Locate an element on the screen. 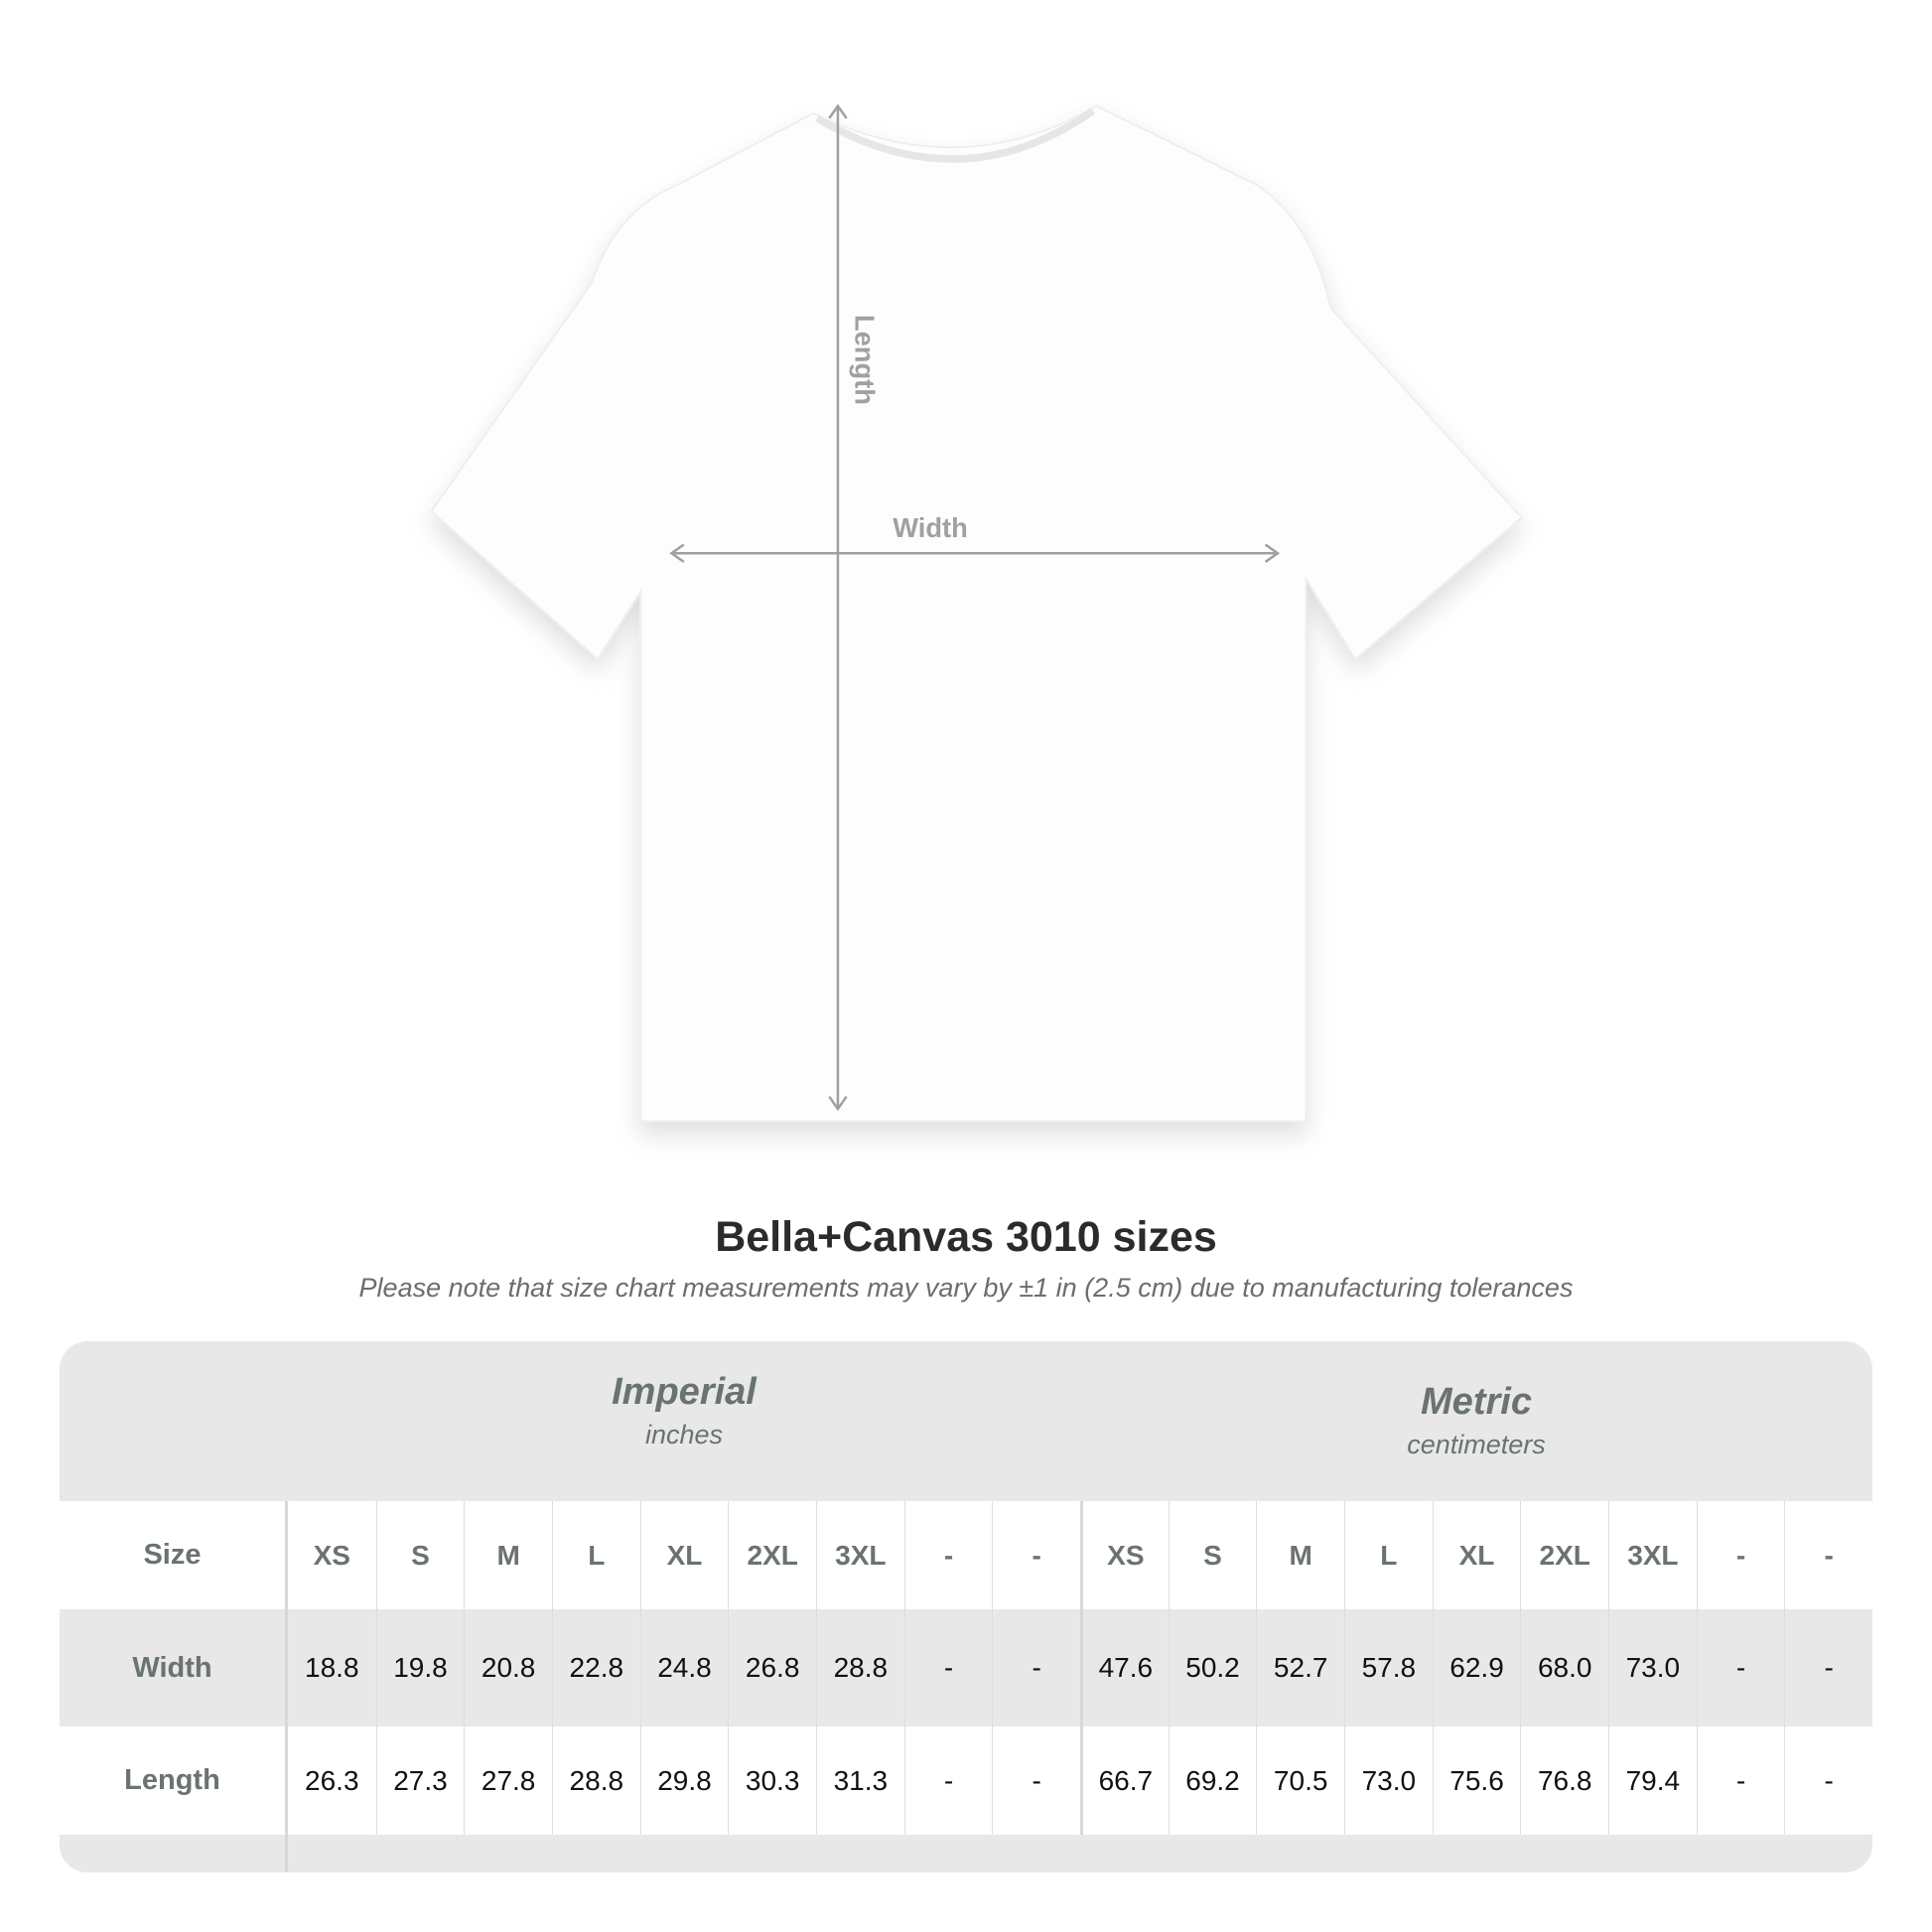 The width and height of the screenshot is (1932, 1932). imperial-cell: 3XL is located at coordinates (860, 1555).